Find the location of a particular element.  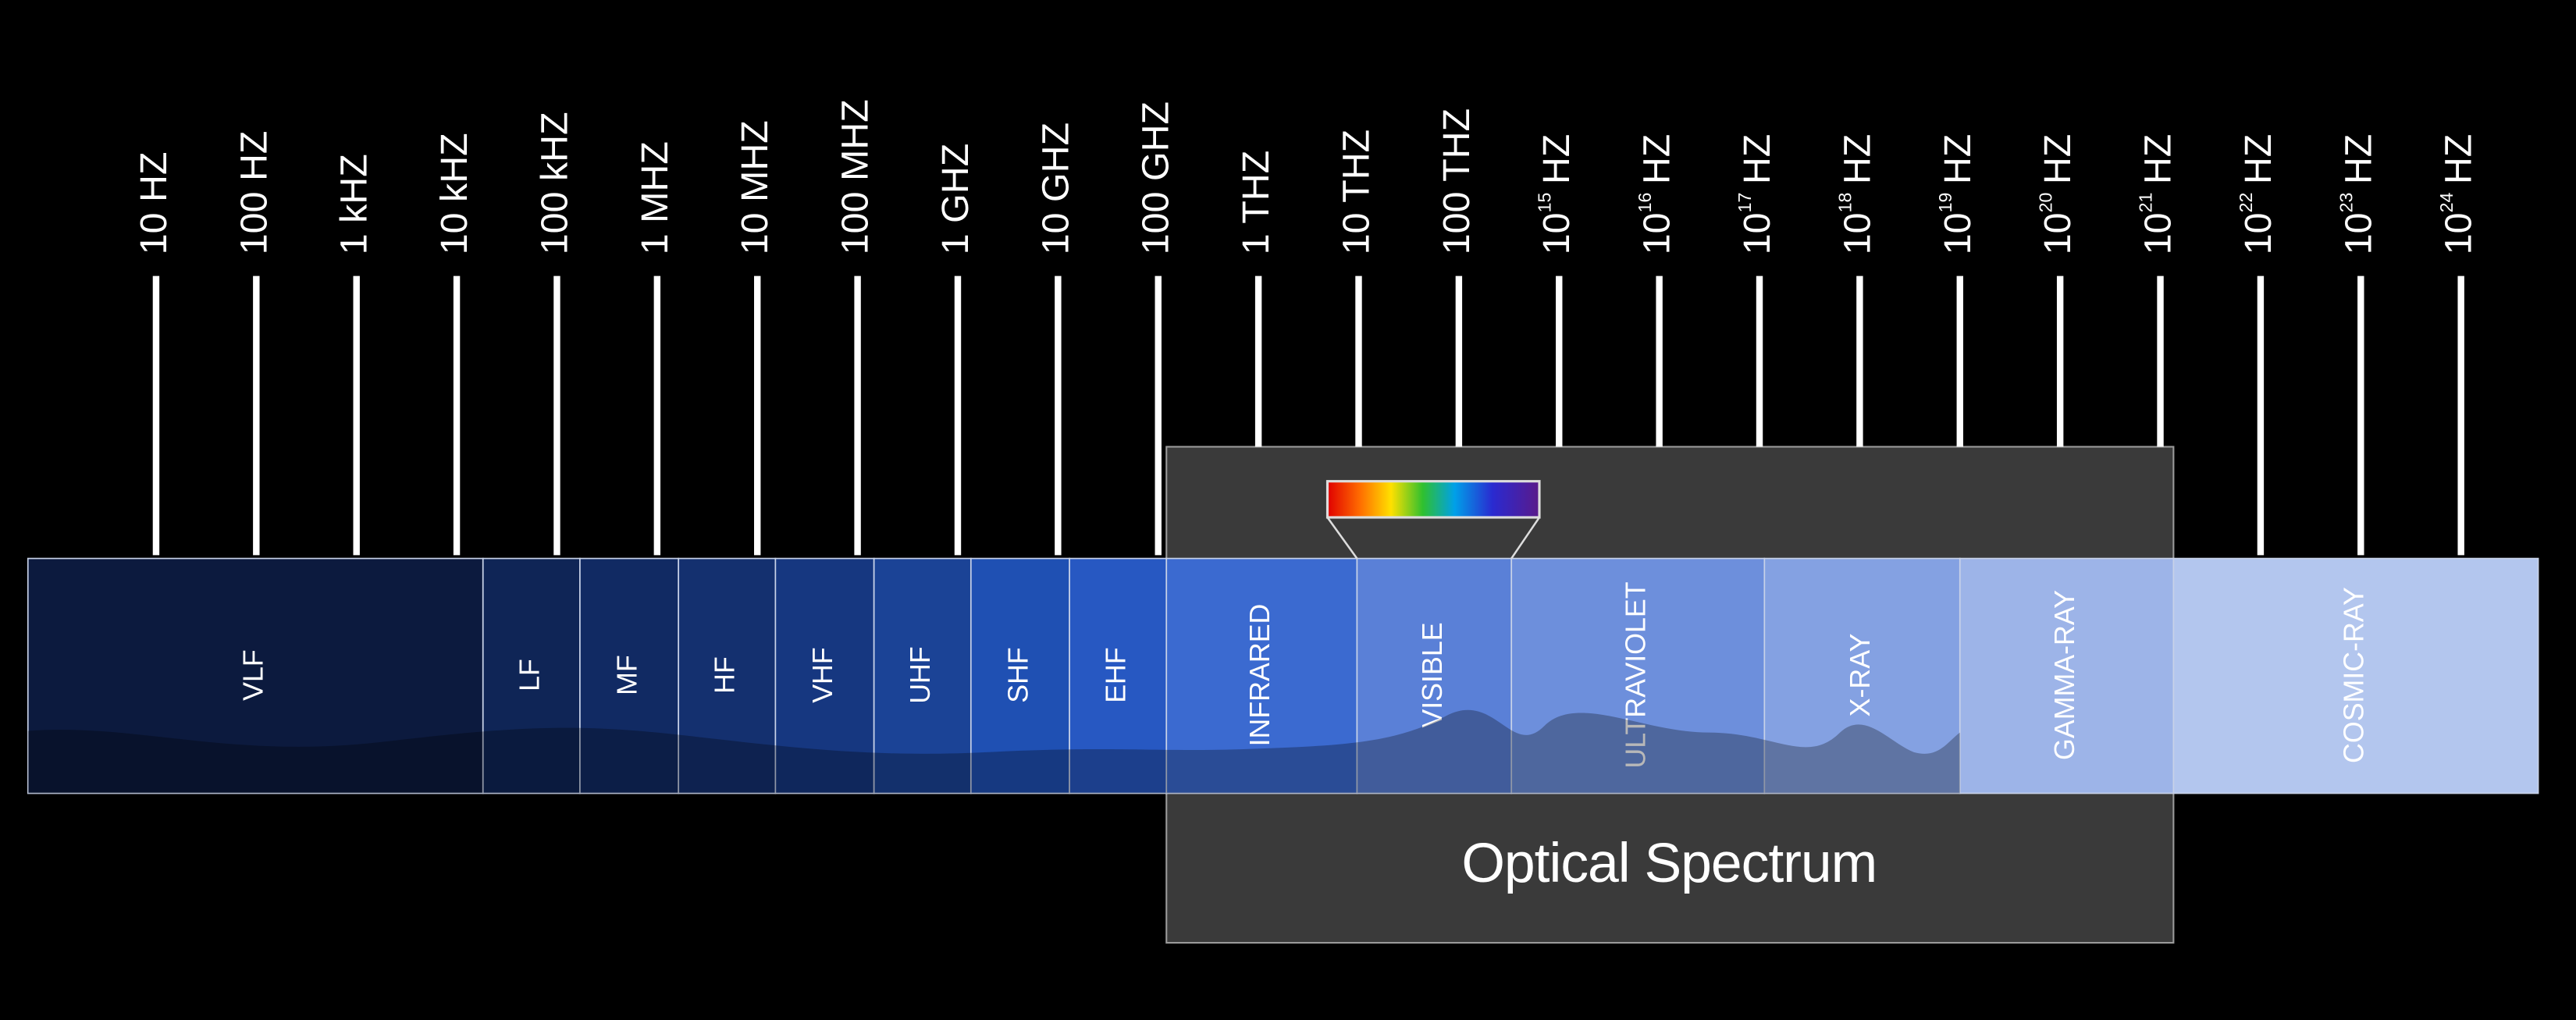

tick-label: 10 HZ is located at coordinates (154, 203).